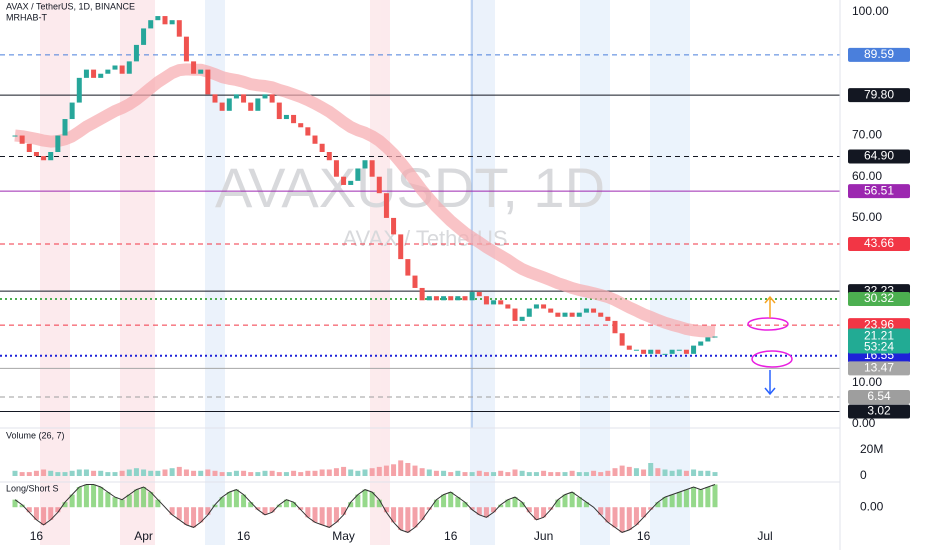 This screenshot has width=932, height=550. What do you see at coordinates (764, 536) in the screenshot?
I see `x-tick-label: Jul` at bounding box center [764, 536].